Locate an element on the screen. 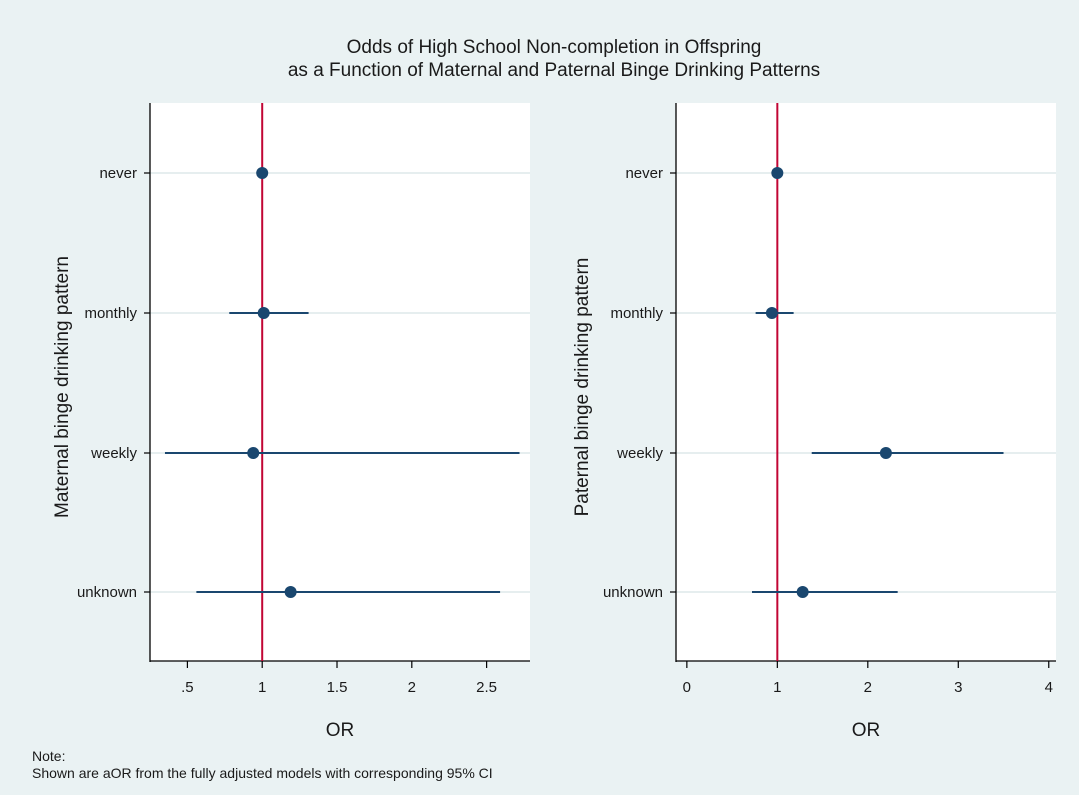 This screenshot has width=1079, height=800. y-axis-title: Paternal binge drinking pattern is located at coordinates (582, 387).